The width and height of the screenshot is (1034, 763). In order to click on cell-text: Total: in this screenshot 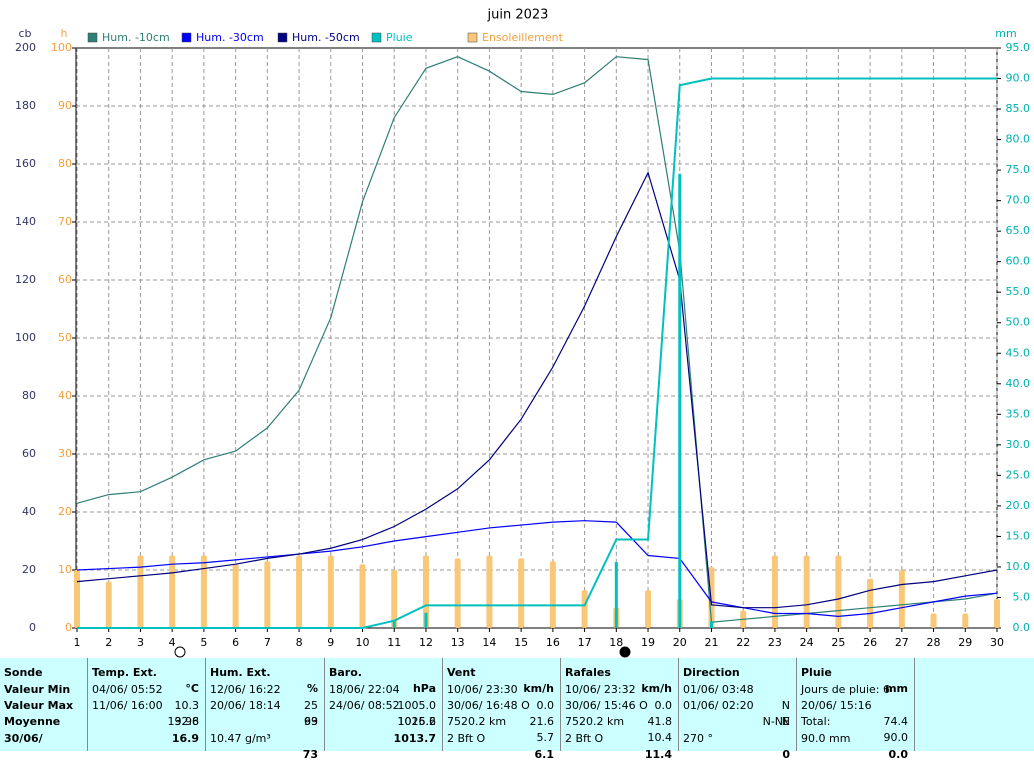, I will do `click(816, 721)`.